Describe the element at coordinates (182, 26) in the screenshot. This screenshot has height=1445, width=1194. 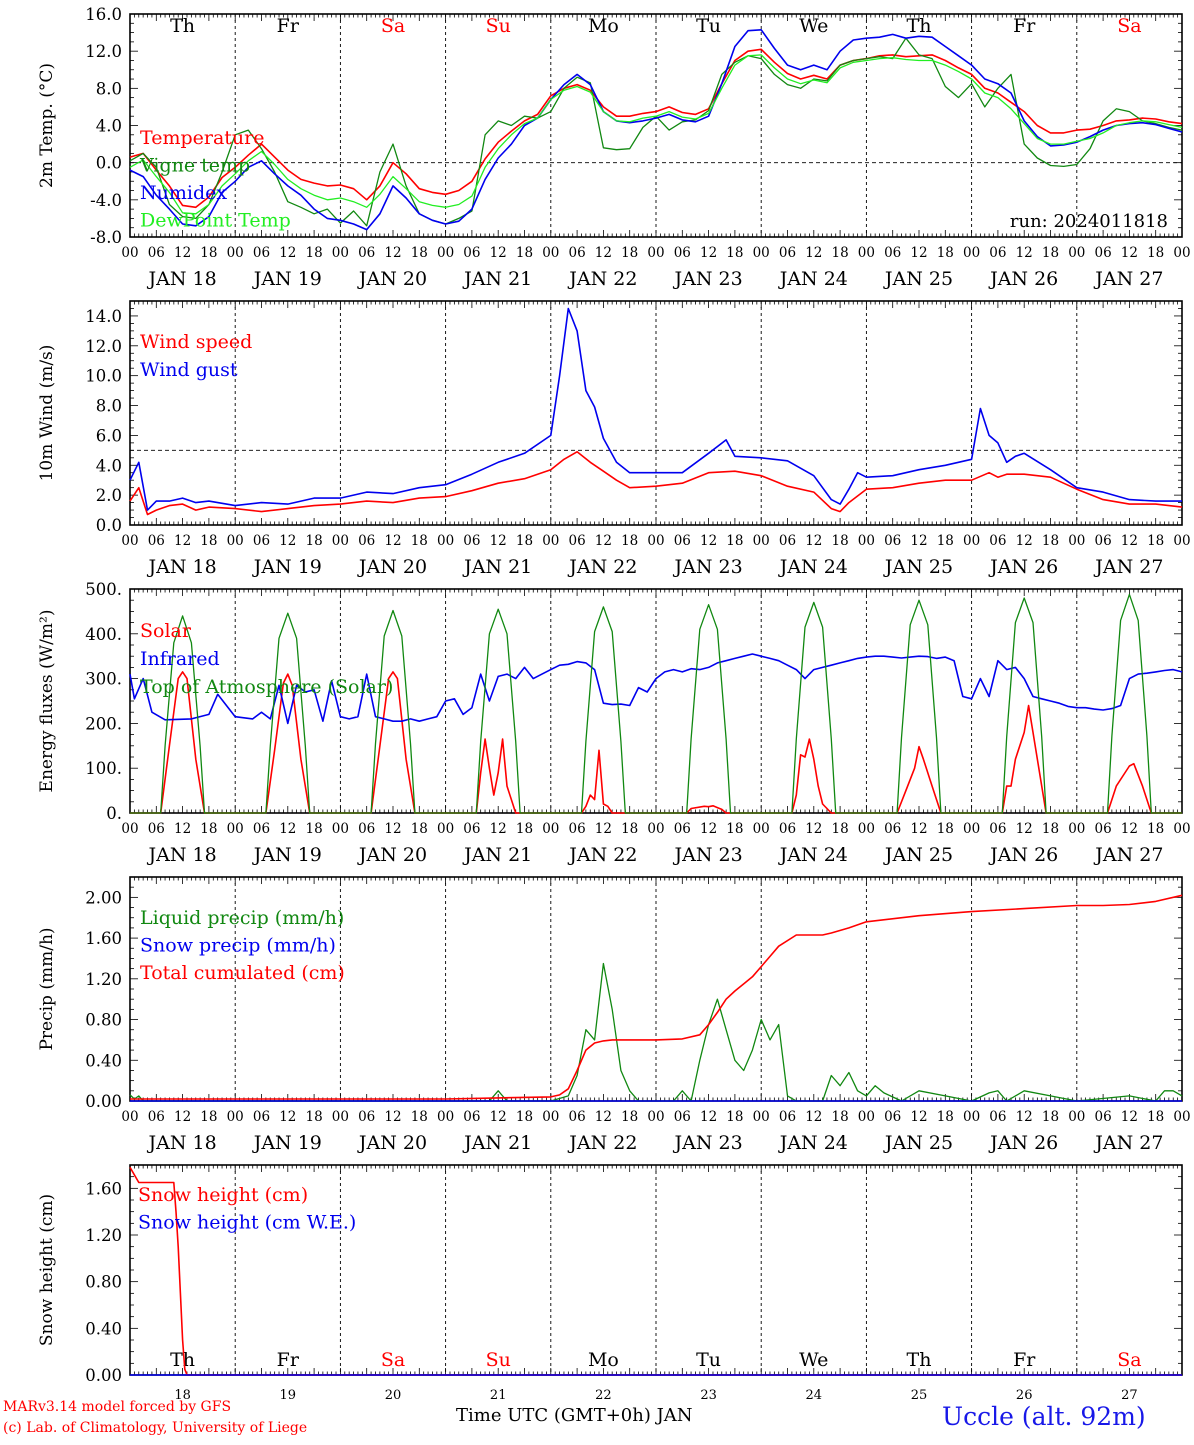
I see `temp-weekday-label: Th` at that location.